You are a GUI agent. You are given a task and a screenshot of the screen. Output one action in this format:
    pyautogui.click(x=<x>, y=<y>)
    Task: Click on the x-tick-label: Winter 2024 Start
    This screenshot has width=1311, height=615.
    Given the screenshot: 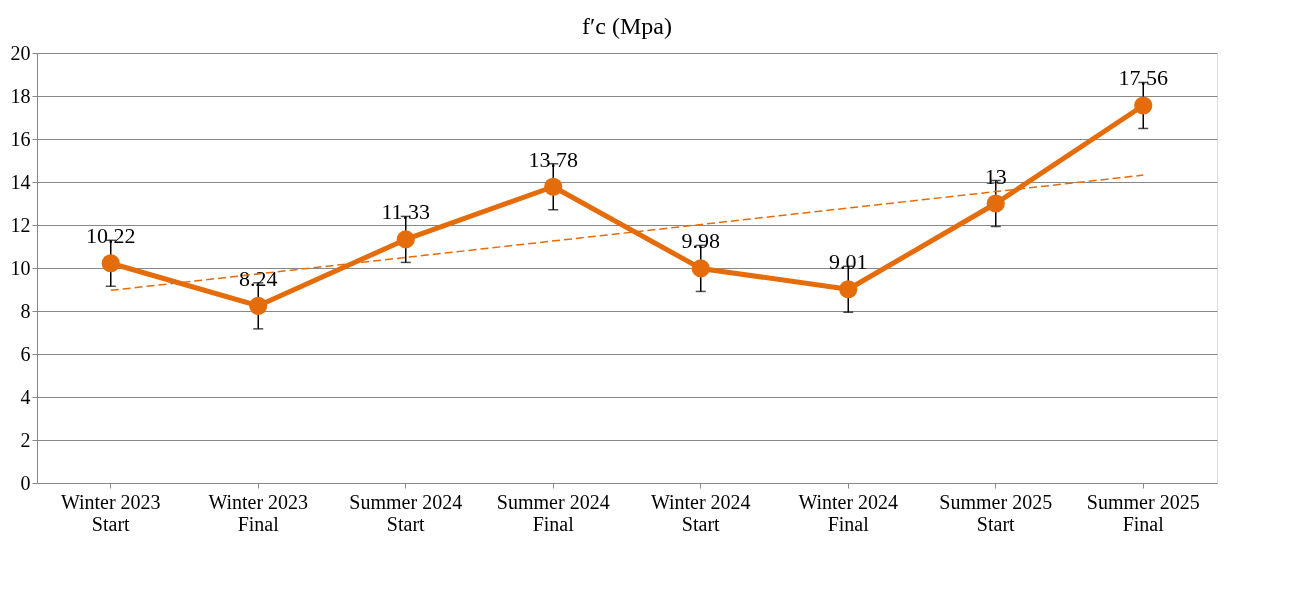 What is the action you would take?
    pyautogui.click(x=700, y=512)
    